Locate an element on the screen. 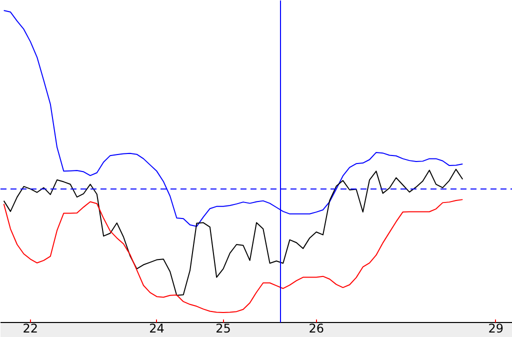  x-tick-label: 25 is located at coordinates (223, 329).